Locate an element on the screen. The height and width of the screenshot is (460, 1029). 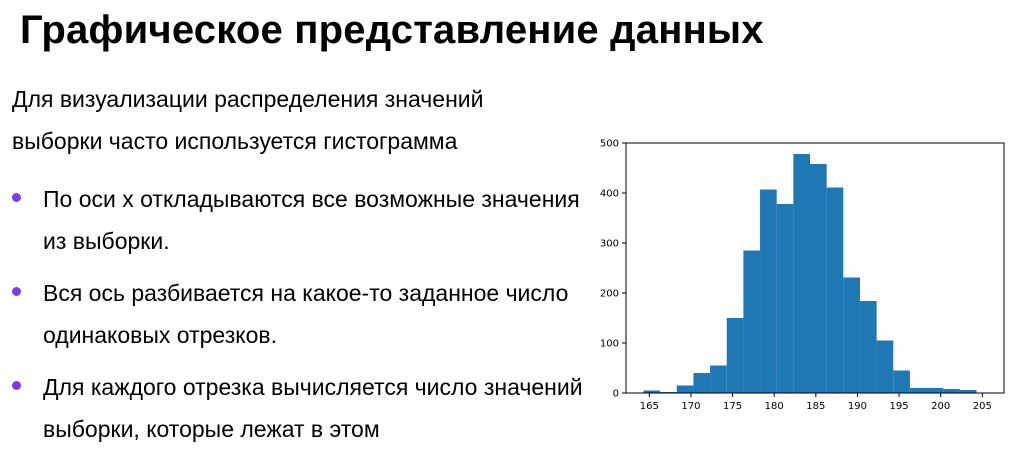
y-tick-label-500: 500 is located at coordinates (609, 144).